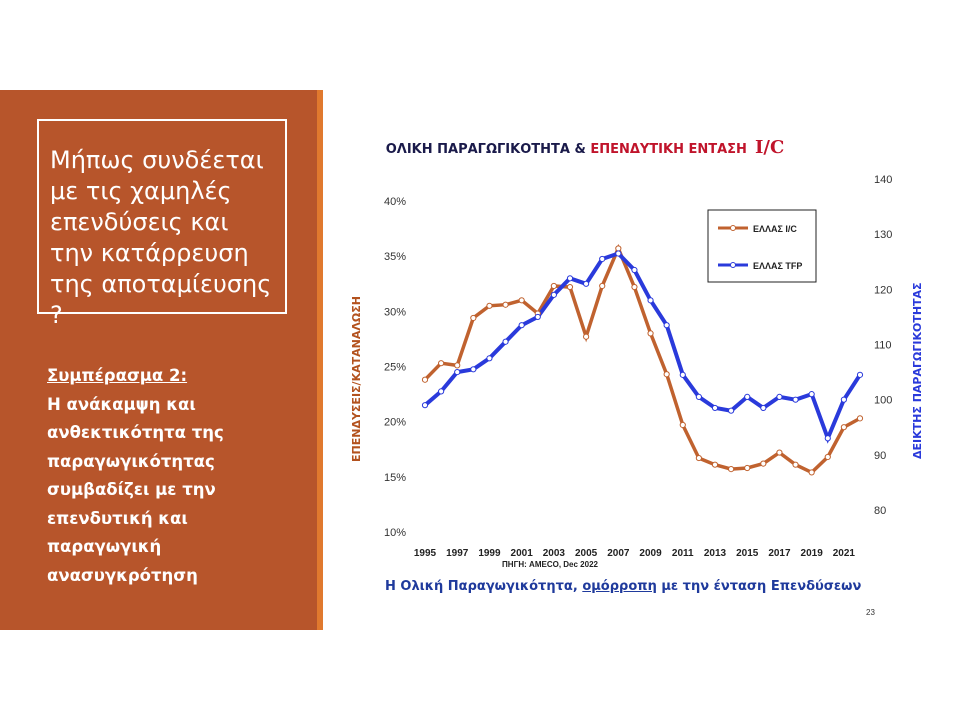 The width and height of the screenshot is (960, 720). I want to click on source-note: ΠΗΓΗ: AMECO, Dec 2022, so click(550, 564).